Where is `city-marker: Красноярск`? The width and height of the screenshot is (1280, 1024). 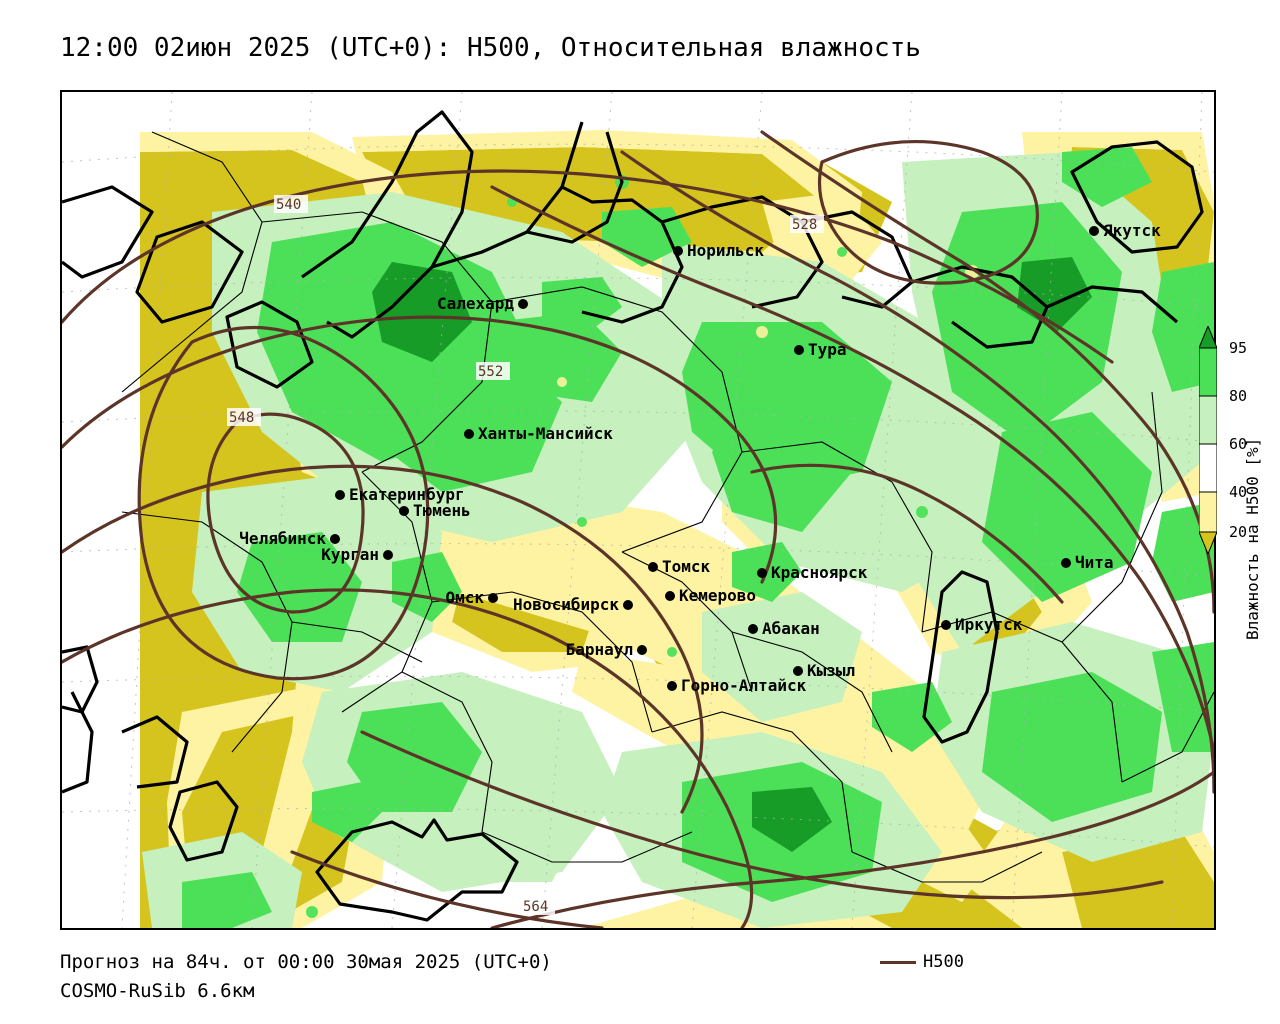 city-marker: Красноярск is located at coordinates (812, 572).